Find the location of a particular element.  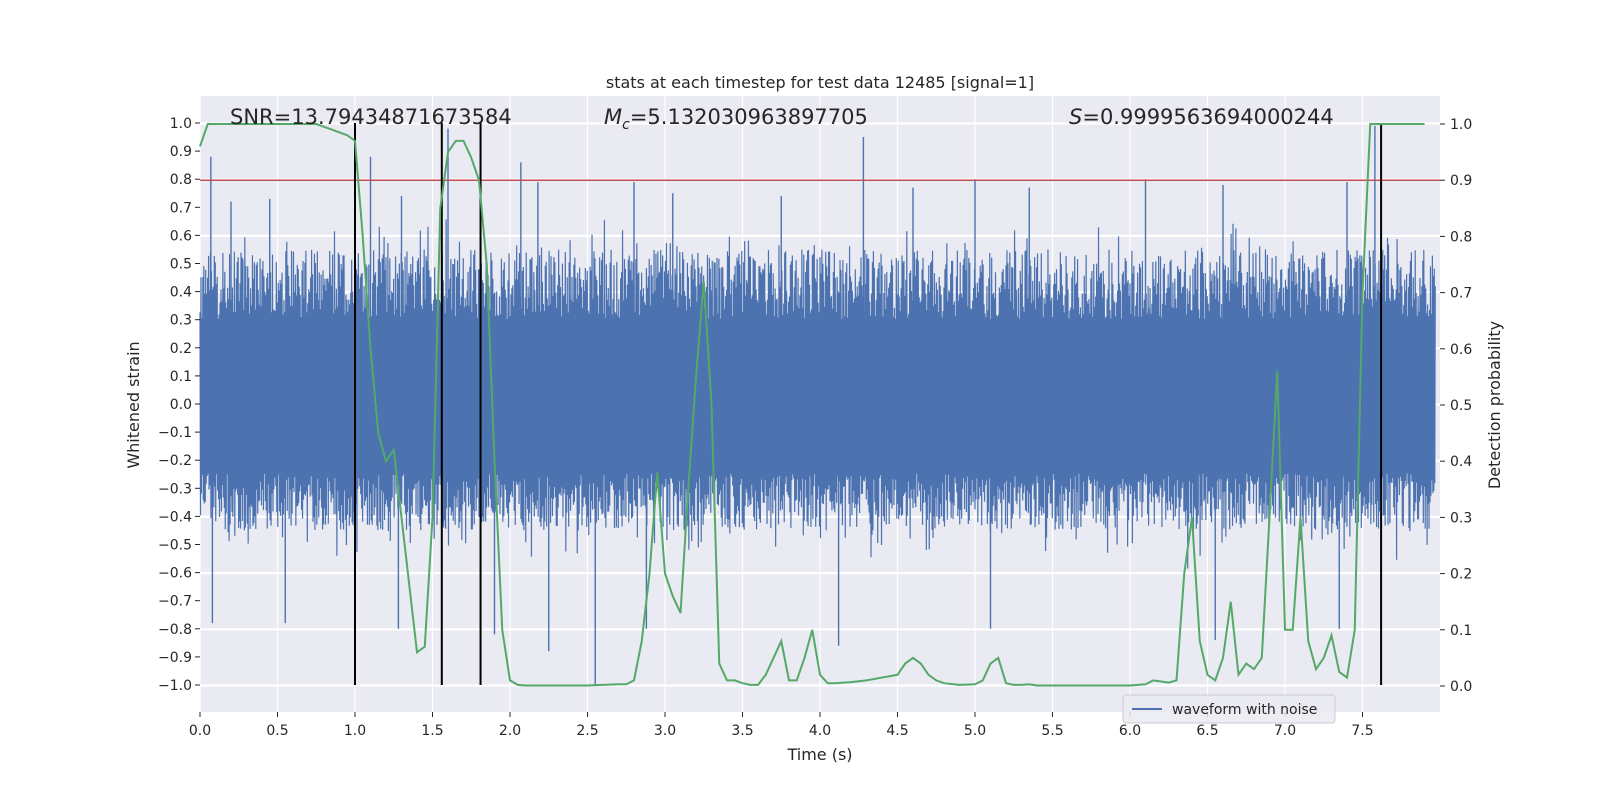

y-tick-label-left: 0.8 is located at coordinates (181, 180).